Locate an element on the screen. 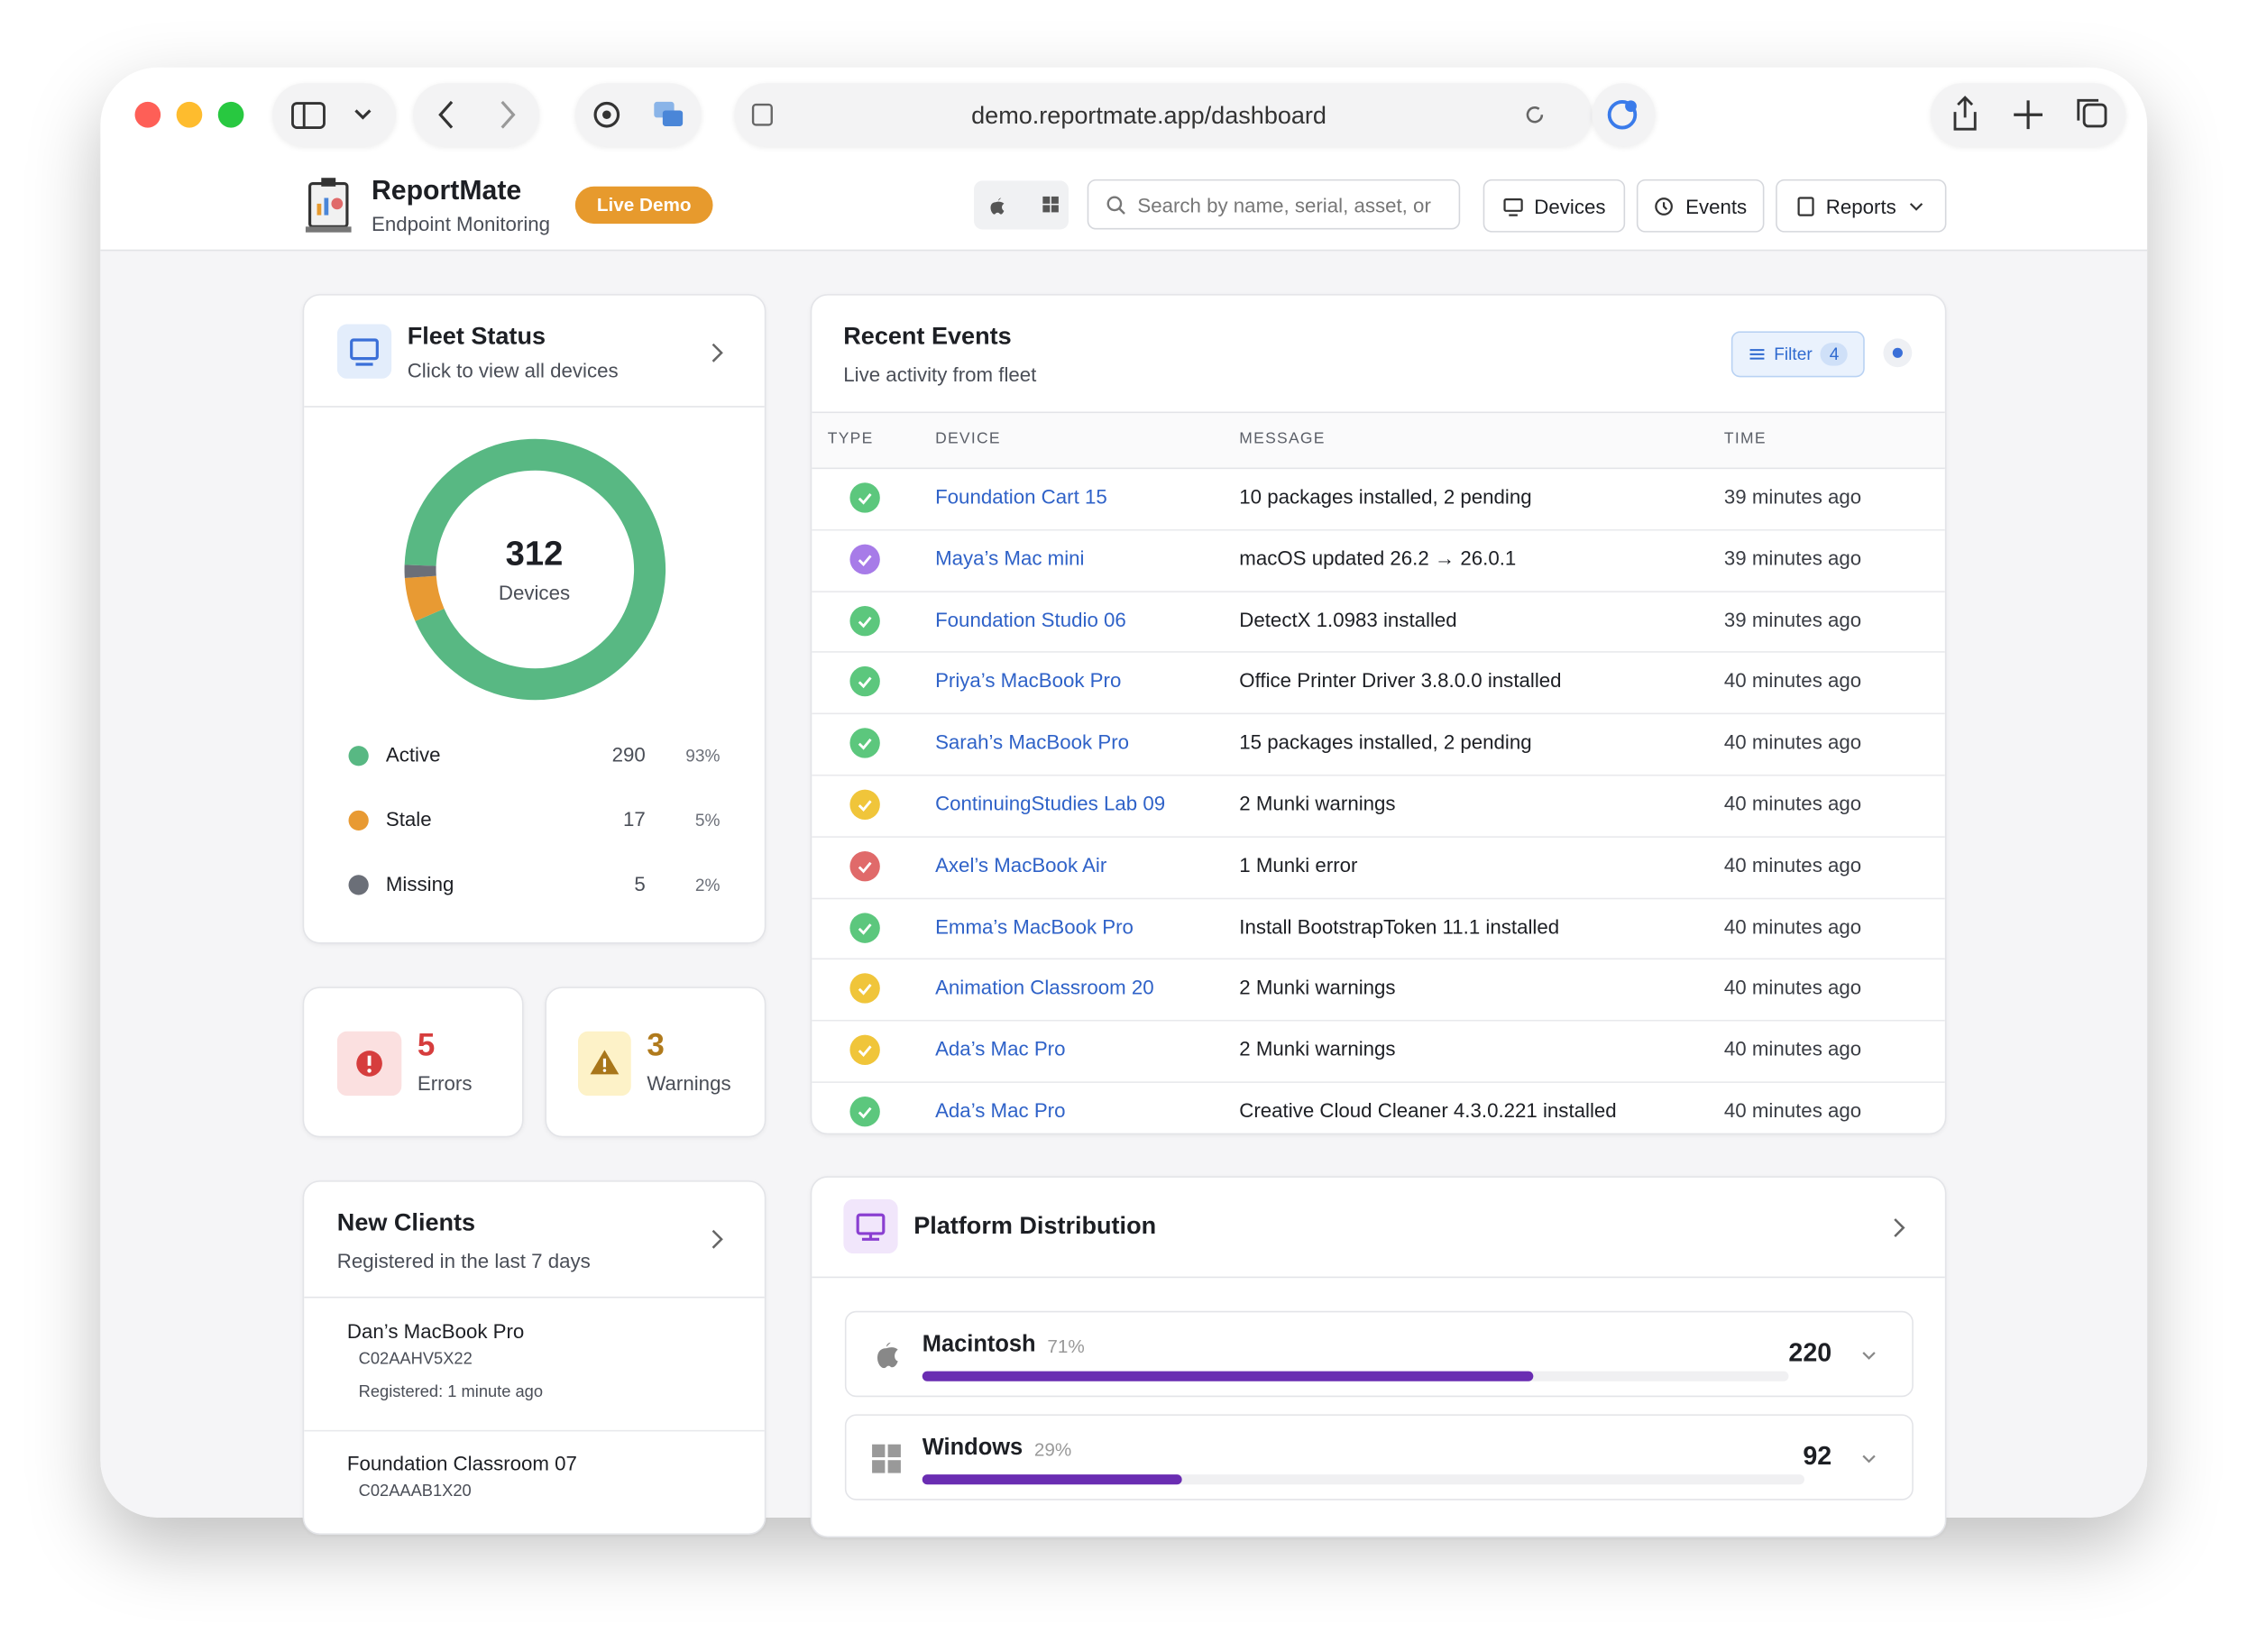 This screenshot has height=1652, width=2249. donut-segment is located at coordinates (425, 598).